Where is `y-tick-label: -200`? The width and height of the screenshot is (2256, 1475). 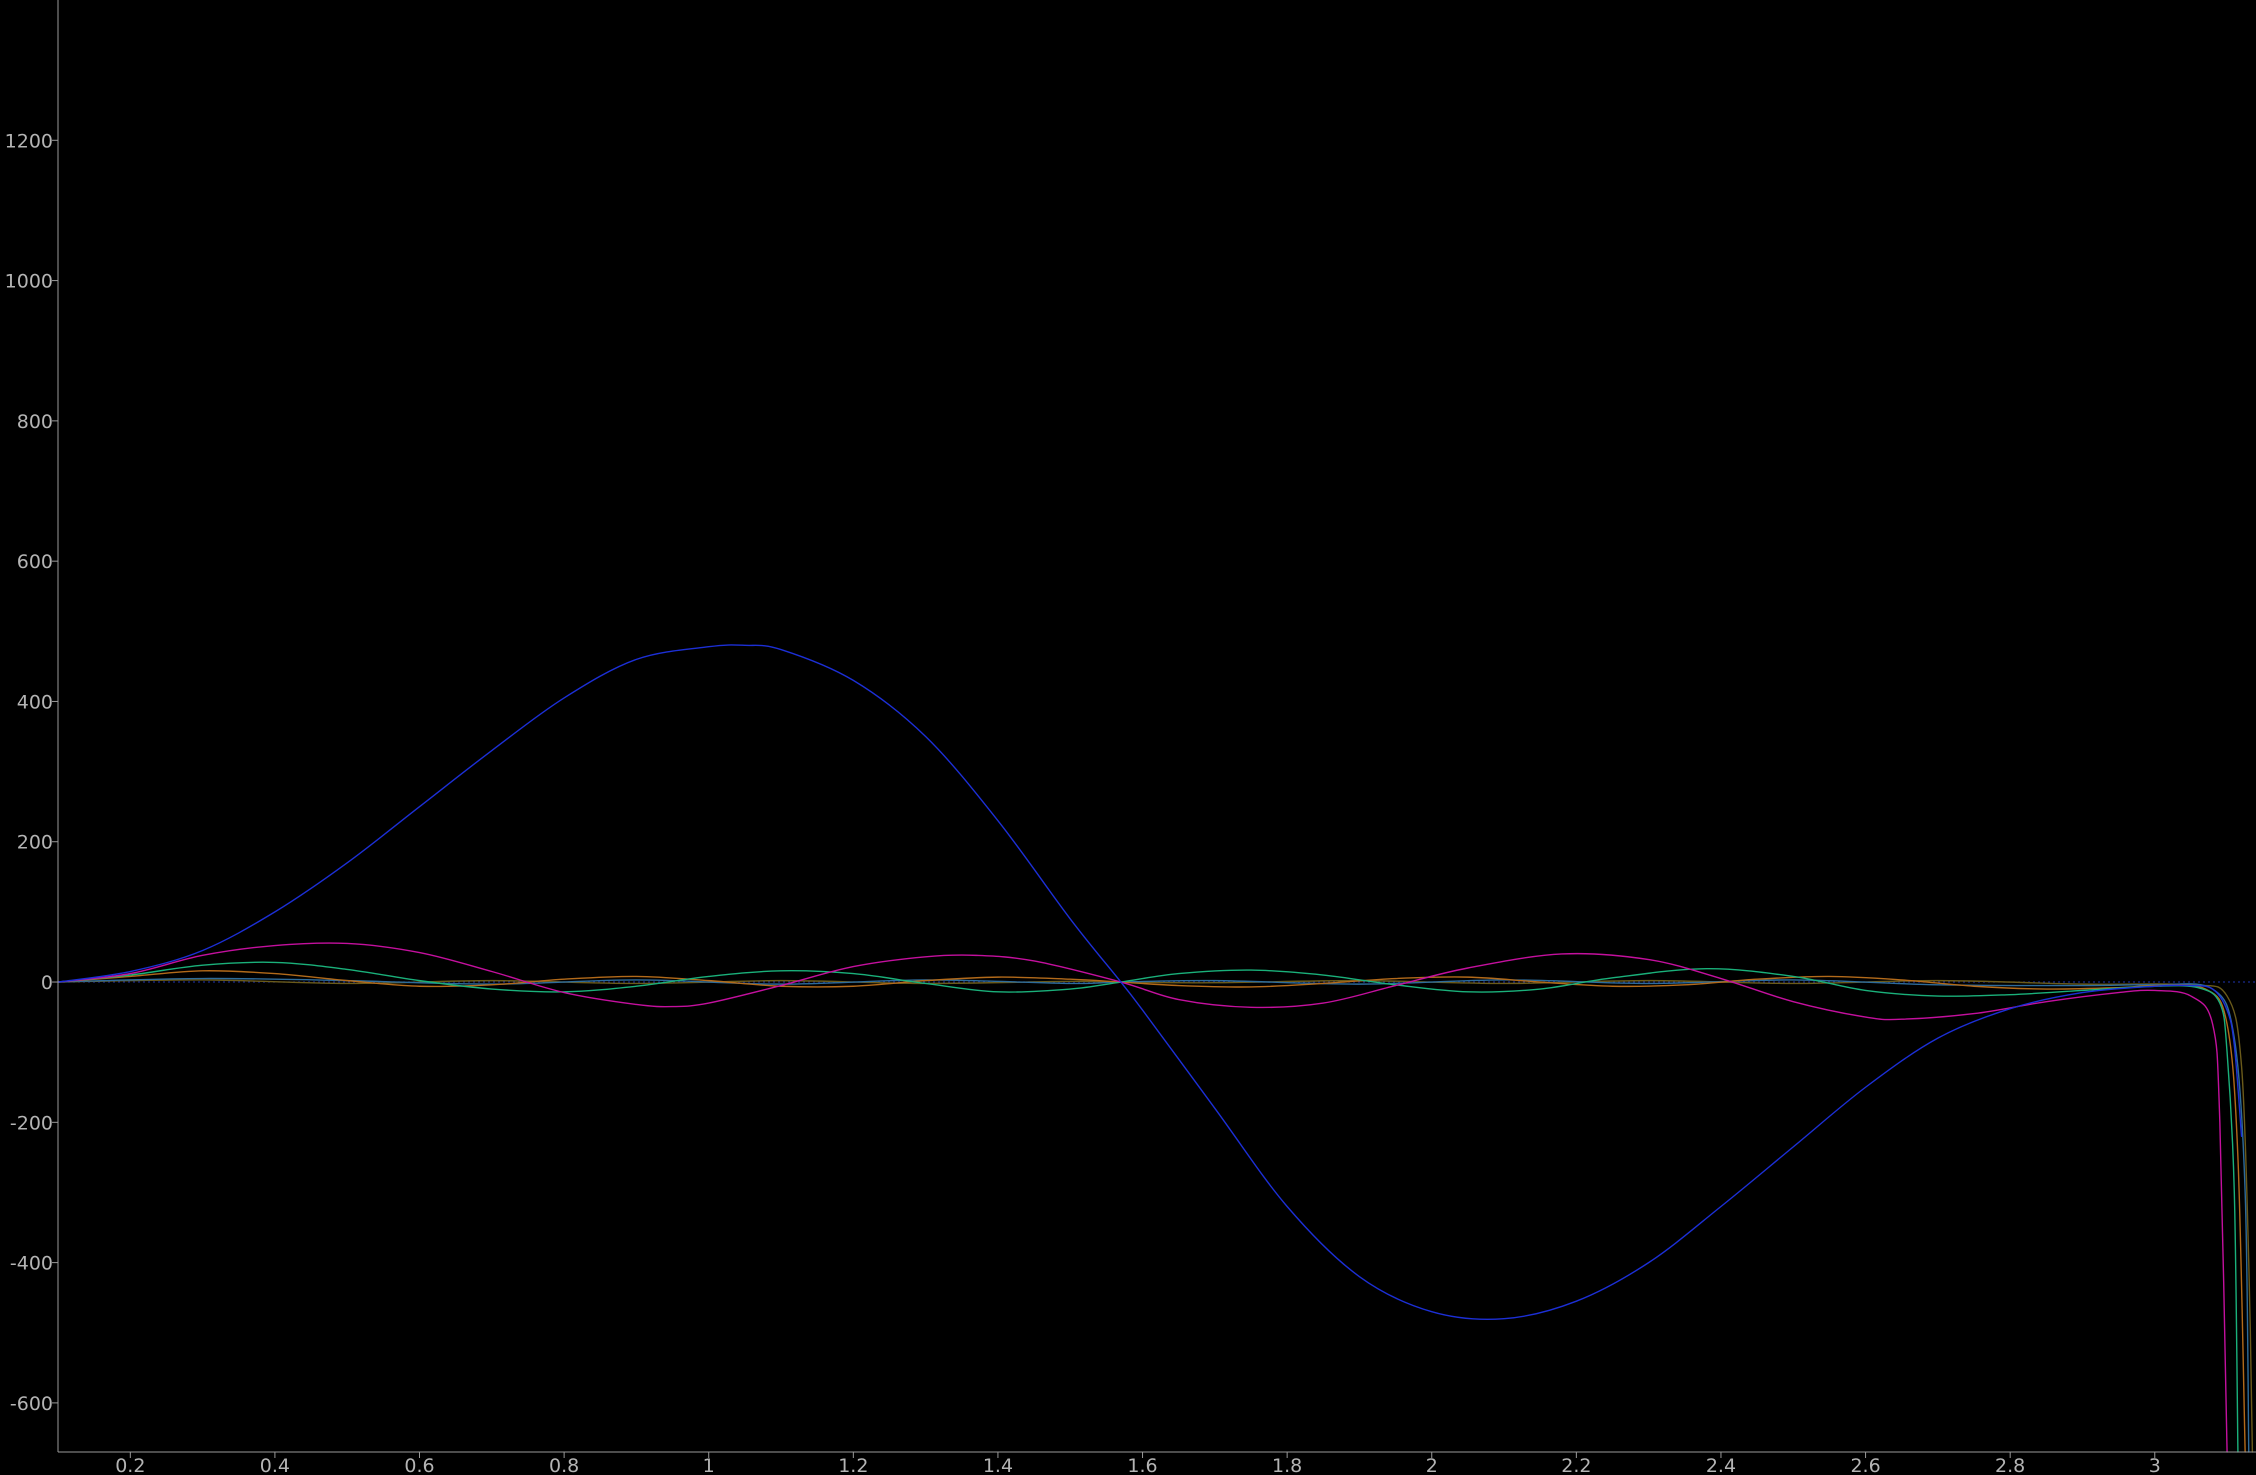 y-tick-label: -200 is located at coordinates (31, 1123).